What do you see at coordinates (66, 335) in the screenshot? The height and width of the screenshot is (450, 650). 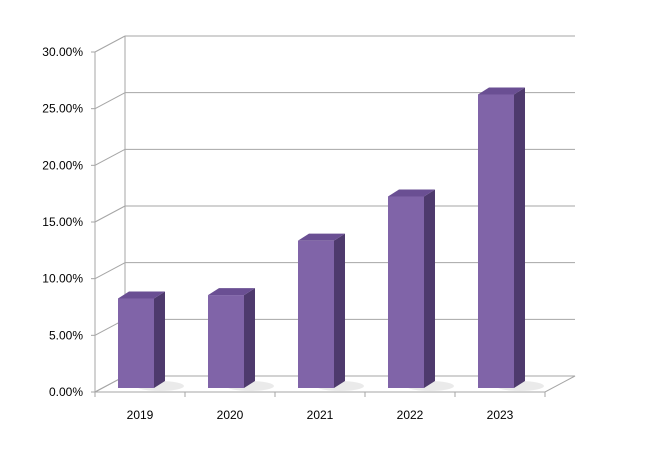 I see `y-tick-label: 5.00%` at bounding box center [66, 335].